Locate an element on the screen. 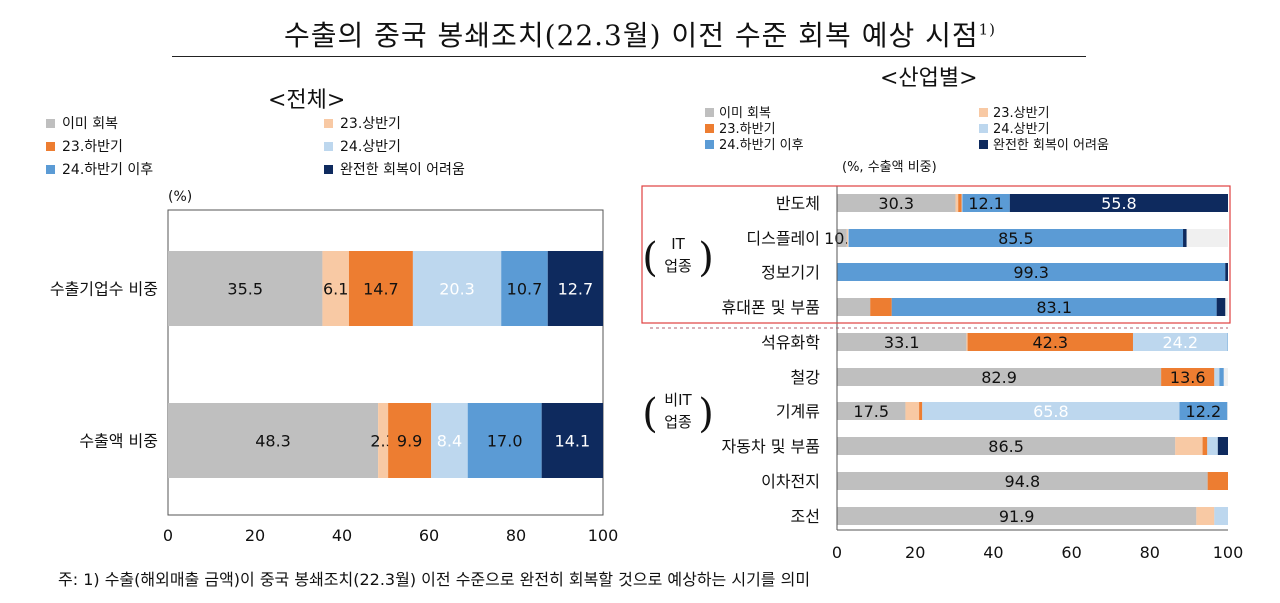 The height and width of the screenshot is (603, 1280). right-category-label: 디스플레이 is located at coordinates (783, 238).